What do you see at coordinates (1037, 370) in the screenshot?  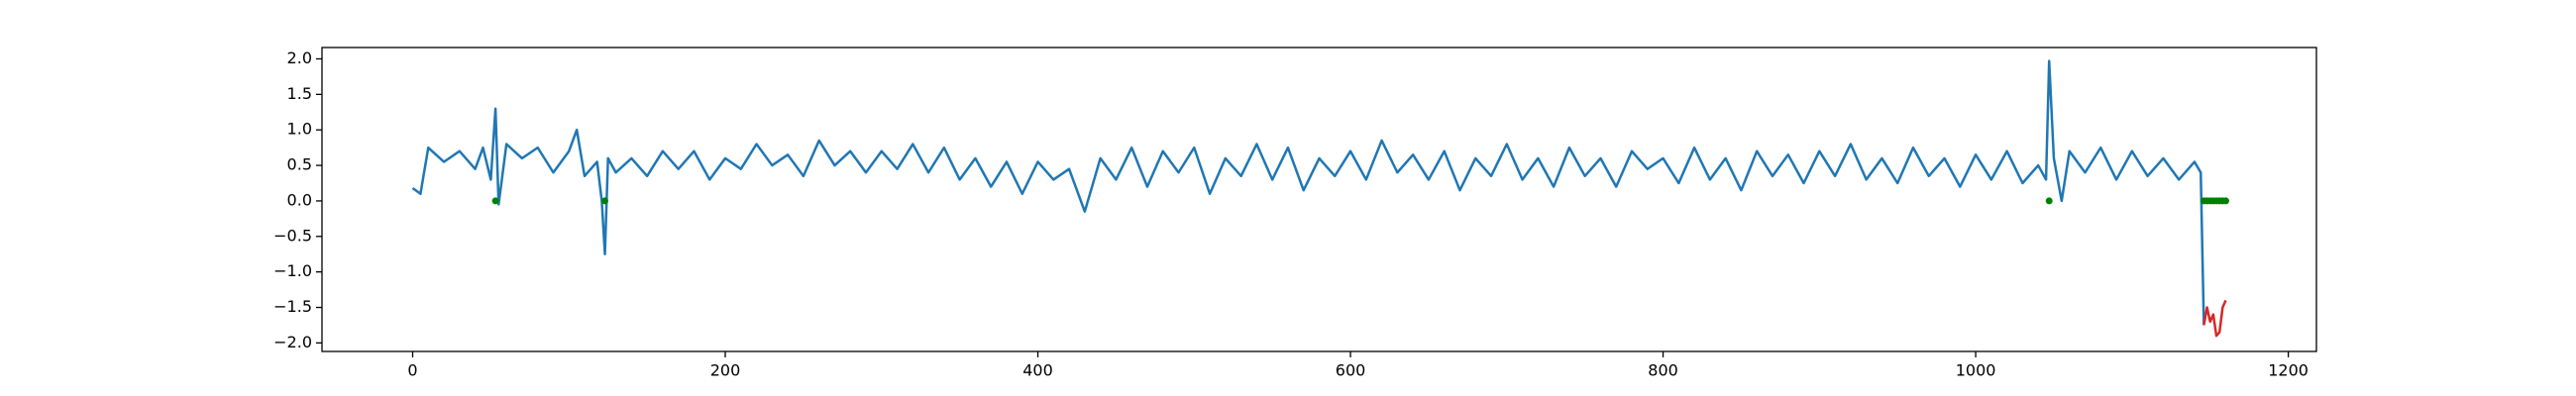 I see `x-tick-label: 400` at bounding box center [1037, 370].